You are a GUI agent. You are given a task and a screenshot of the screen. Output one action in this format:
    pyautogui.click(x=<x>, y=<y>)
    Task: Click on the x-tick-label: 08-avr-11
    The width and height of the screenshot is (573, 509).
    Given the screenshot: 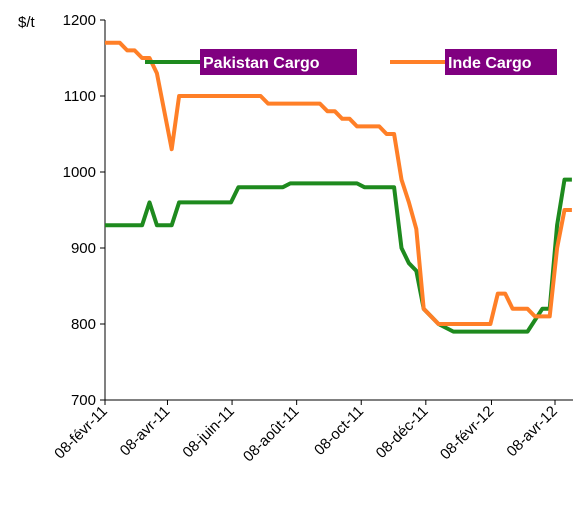 What is the action you would take?
    pyautogui.click(x=145, y=431)
    